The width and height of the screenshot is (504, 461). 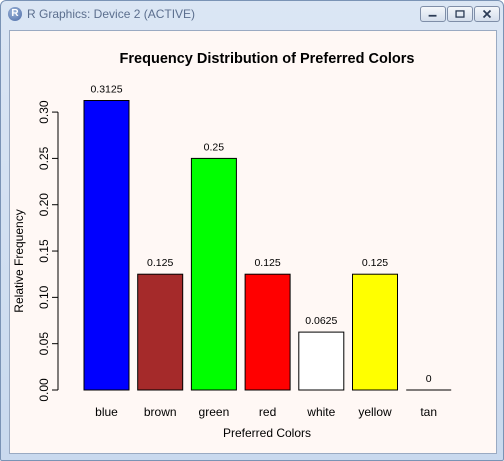 I want to click on minimize-button, so click(x=433, y=14).